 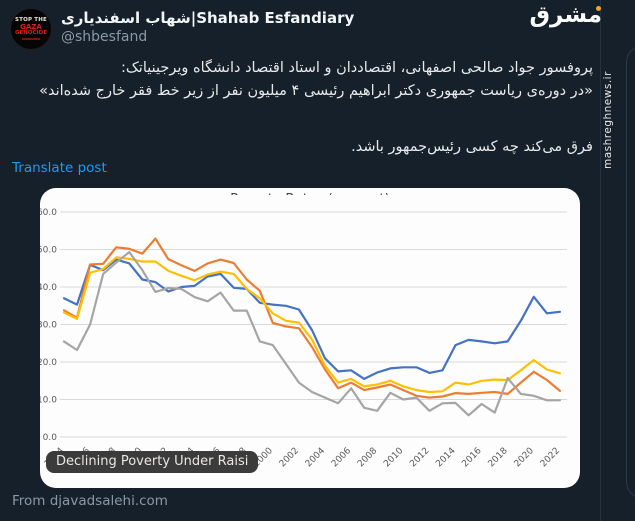 I want to click on x-tick-label: 2002, so click(x=289, y=457).